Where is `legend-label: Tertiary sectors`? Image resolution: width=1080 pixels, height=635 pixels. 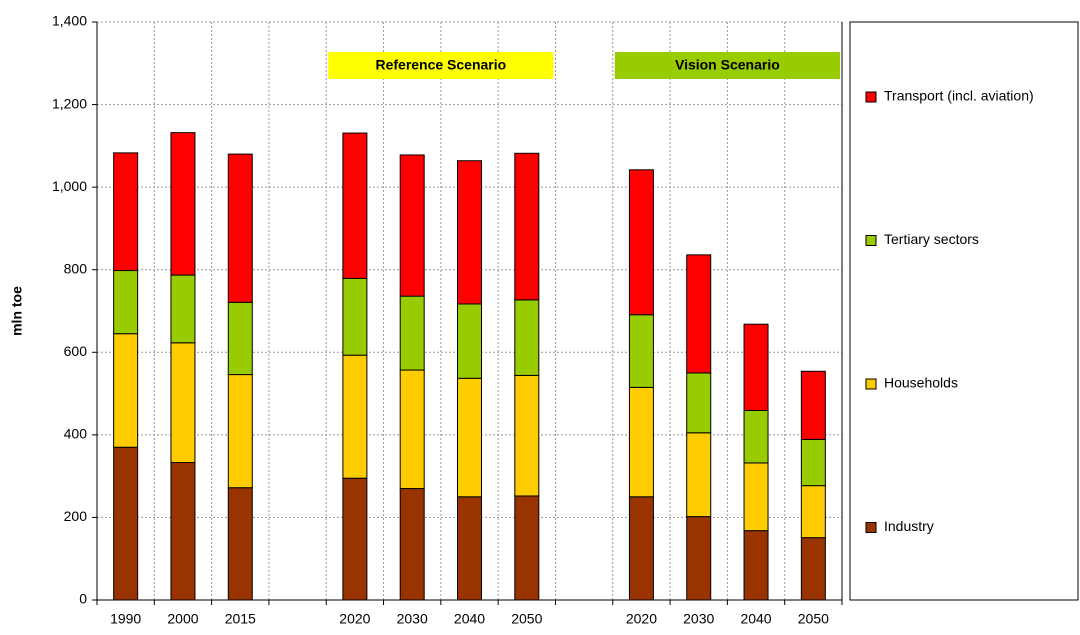
legend-label: Tertiary sectors is located at coordinates (931, 239).